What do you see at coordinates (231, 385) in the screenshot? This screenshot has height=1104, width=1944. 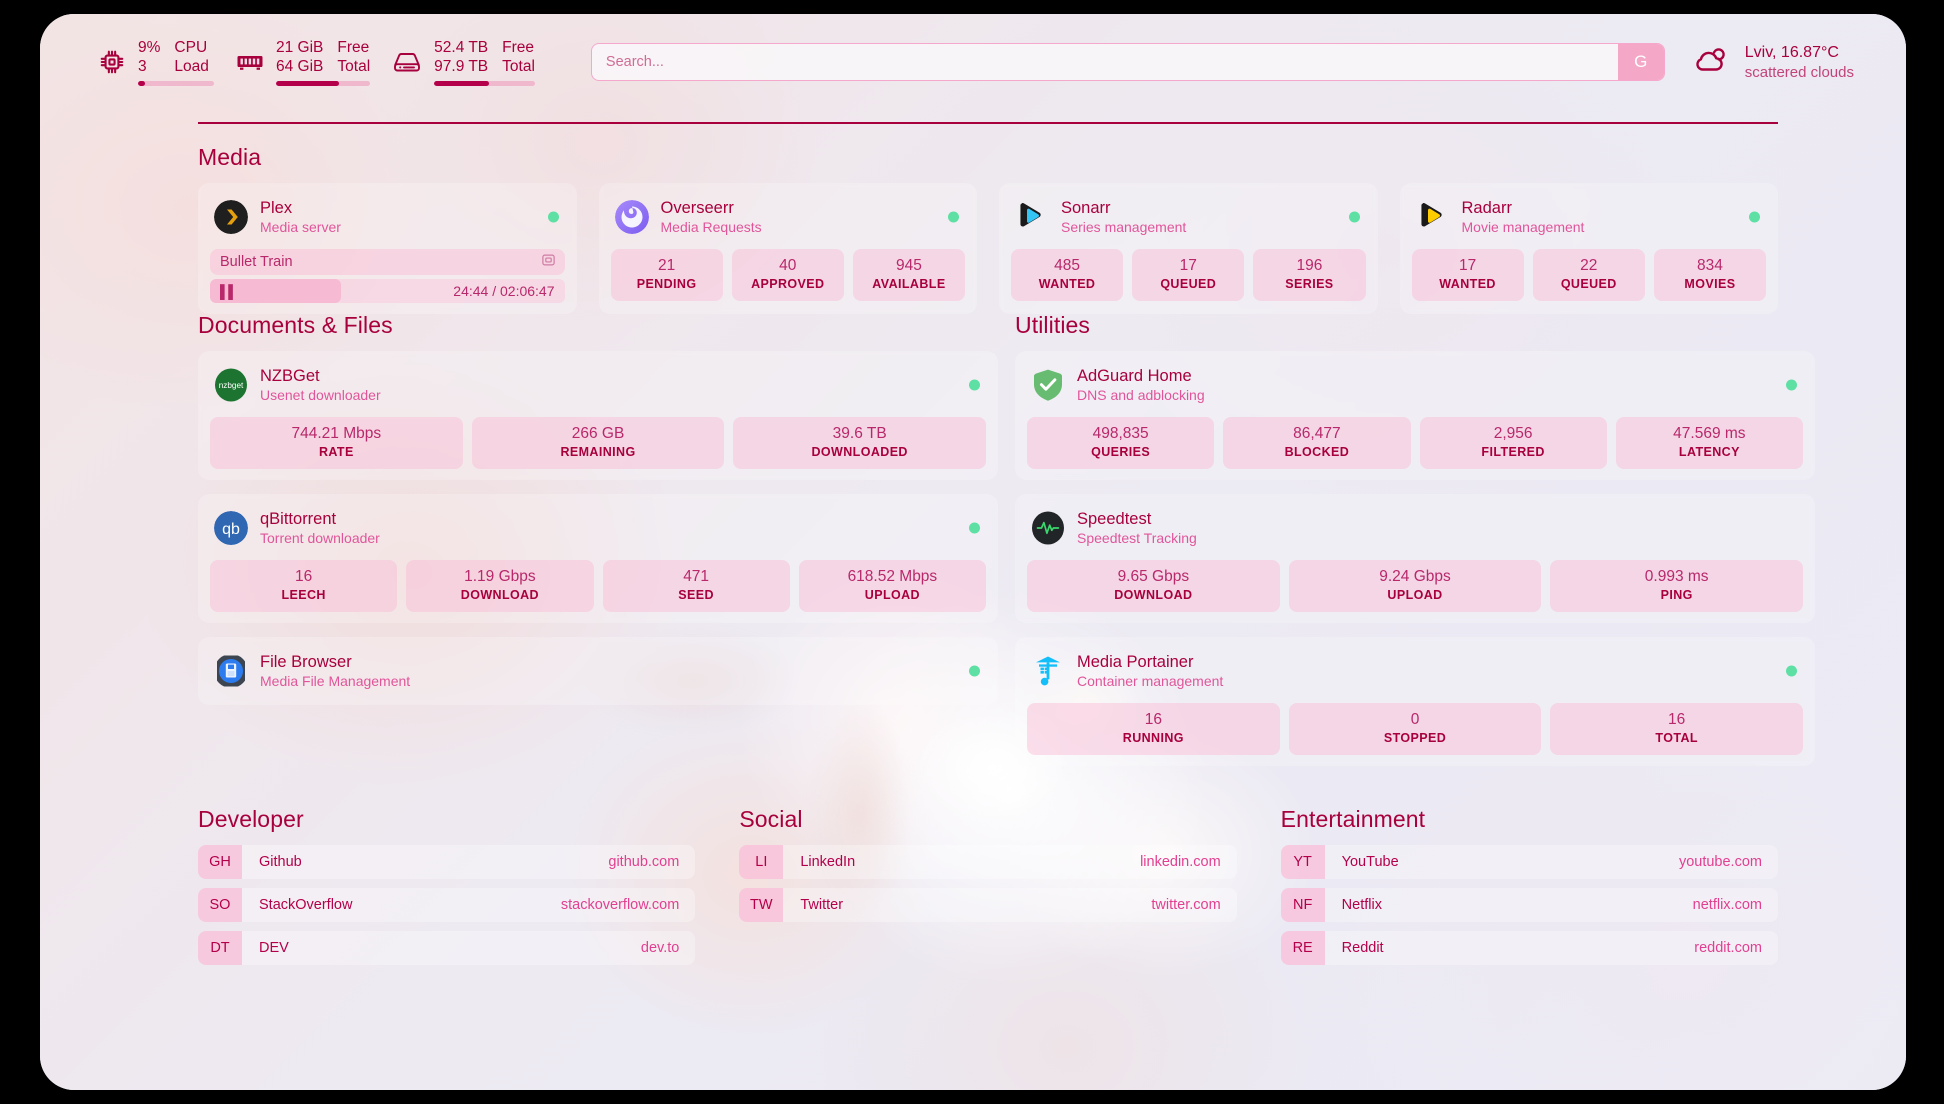 I see `nzbget-icon: nzbget` at bounding box center [231, 385].